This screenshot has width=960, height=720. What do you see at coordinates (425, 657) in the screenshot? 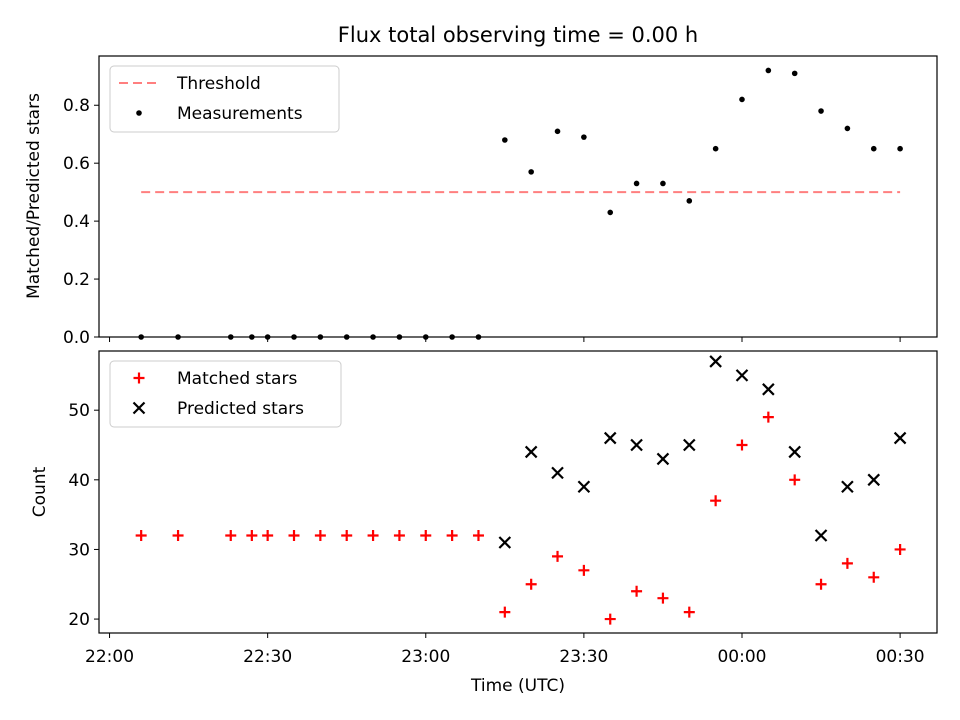
I see `x-tick-label: 23:00` at bounding box center [425, 657].